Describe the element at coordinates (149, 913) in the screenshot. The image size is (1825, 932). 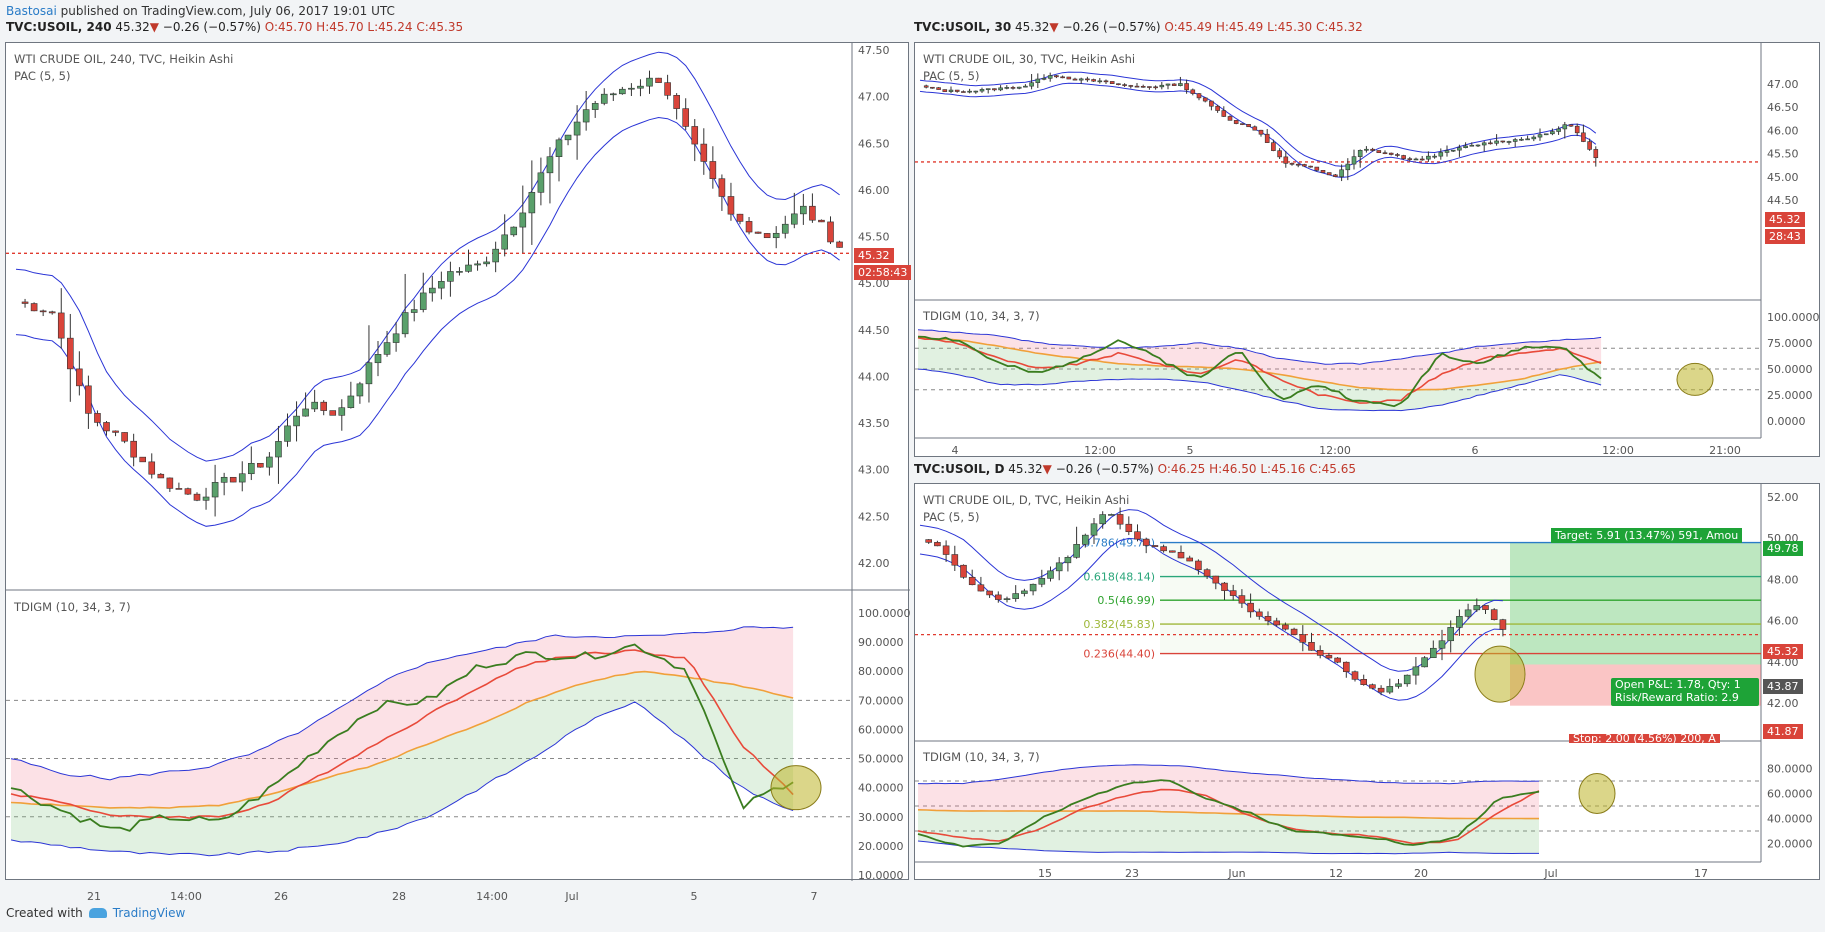
I see `tradingview-link: TradingView` at that location.